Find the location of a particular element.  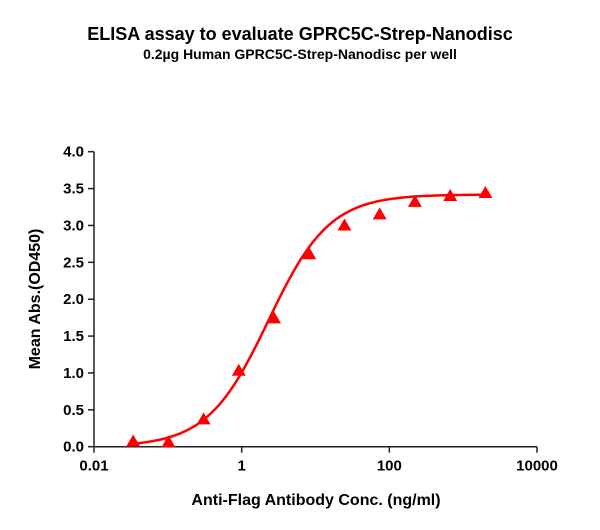

y-tick-label: 1.5 is located at coordinates (73, 336).